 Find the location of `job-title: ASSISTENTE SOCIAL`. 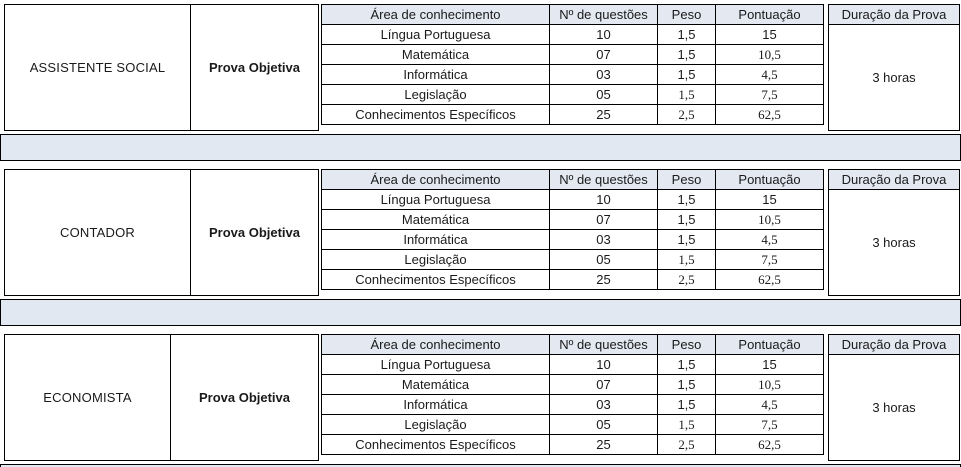

job-title: ASSISTENTE SOCIAL is located at coordinates (98, 67).